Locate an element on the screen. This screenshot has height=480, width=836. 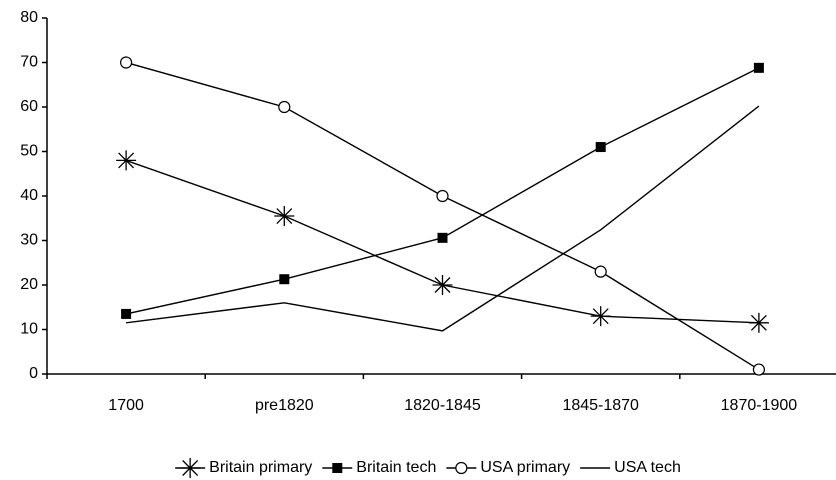
y-tick-label: 50 is located at coordinates (29, 151).